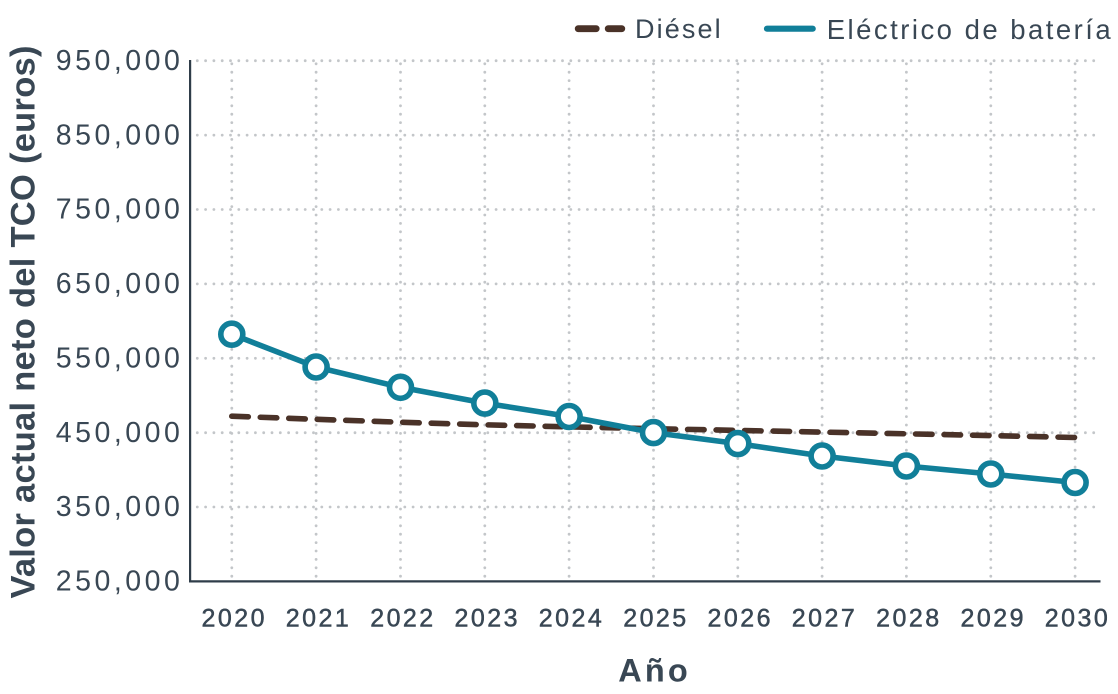 The height and width of the screenshot is (694, 1118). What do you see at coordinates (118, 61) in the screenshot?
I see `svg-text: 950,000` at bounding box center [118, 61].